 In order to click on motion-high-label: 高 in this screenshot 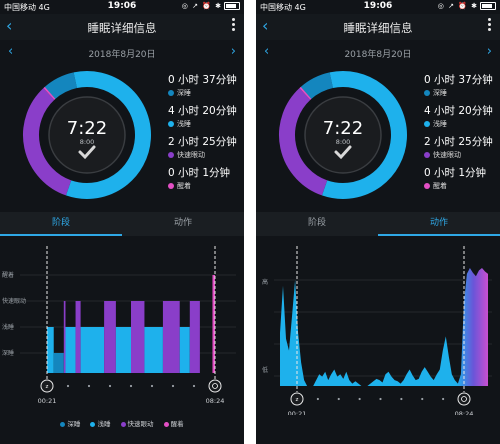, I will do `click(265, 282)`.